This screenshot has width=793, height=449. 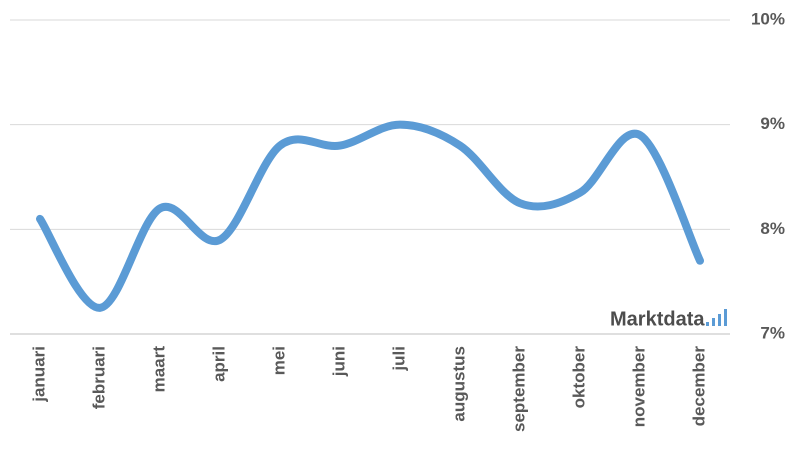 I want to click on y-tick-label: 10%, so click(x=768, y=18).